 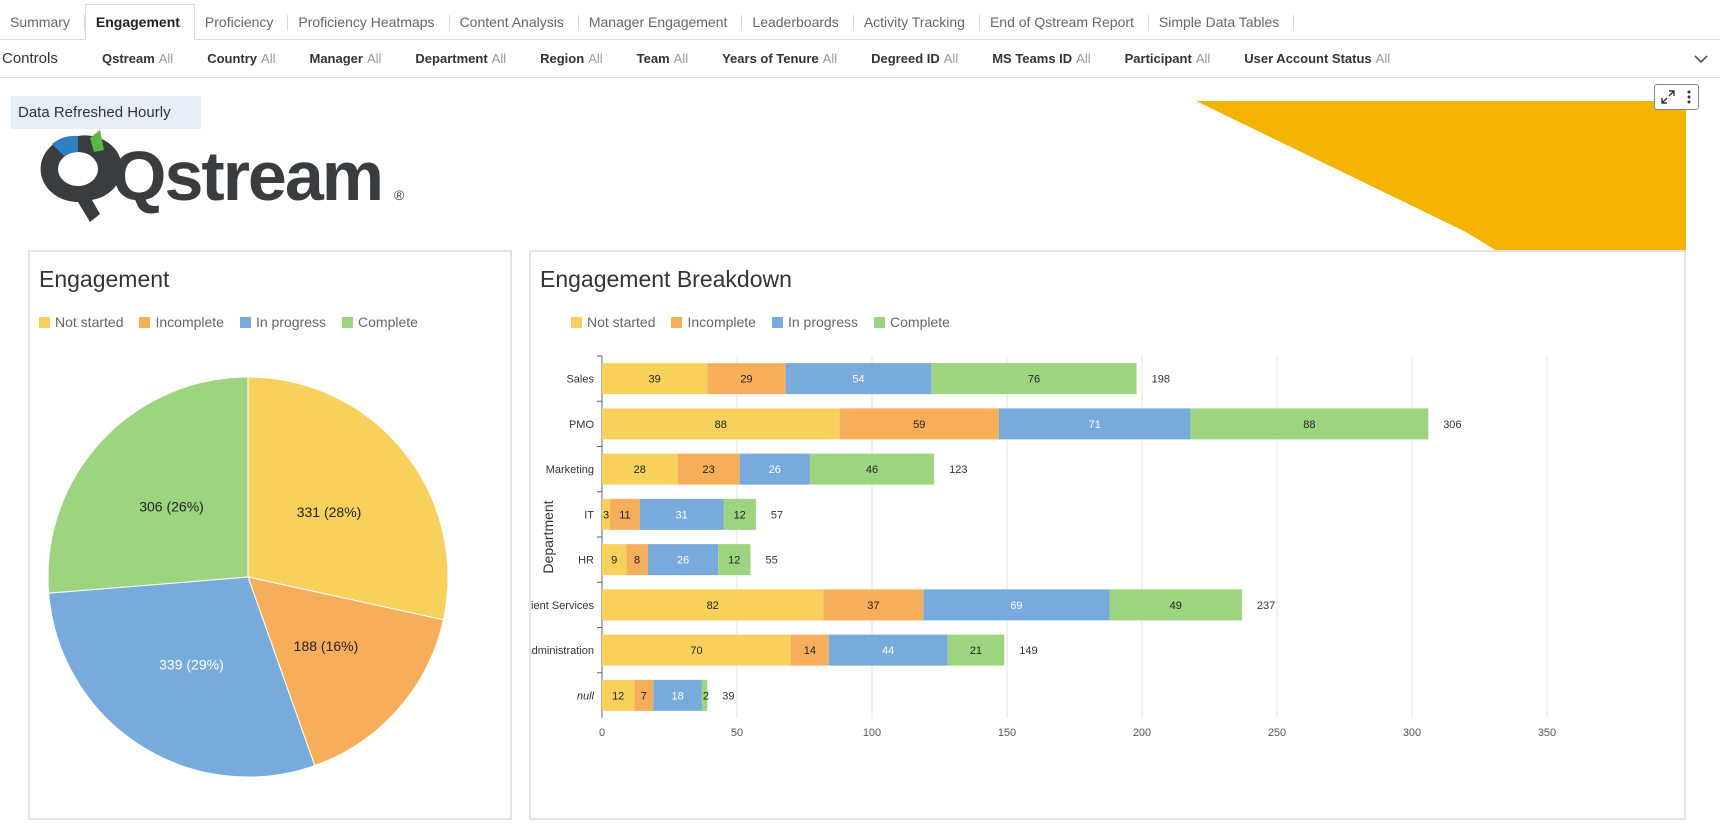 I want to click on bar-data-label: 14, so click(x=810, y=651).